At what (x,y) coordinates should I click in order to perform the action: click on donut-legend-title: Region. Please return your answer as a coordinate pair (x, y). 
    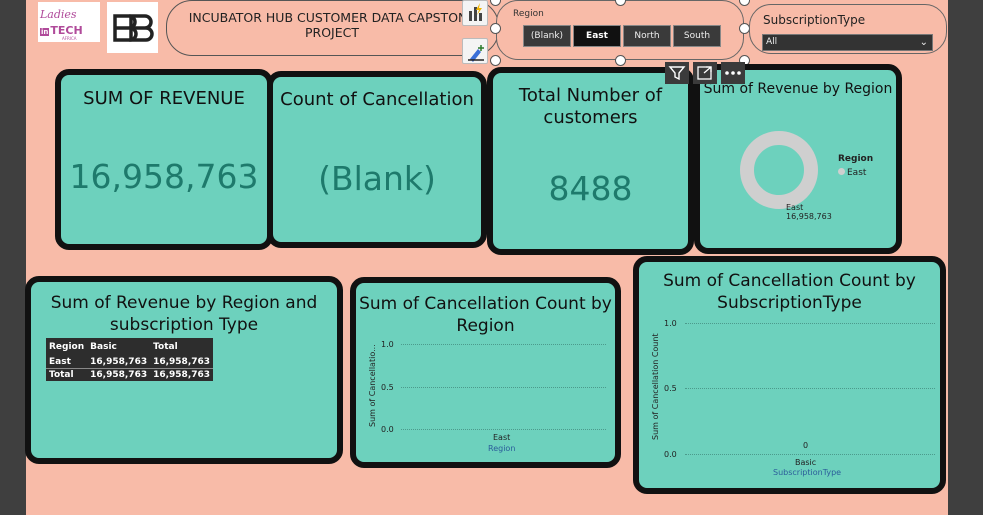
    Looking at the image, I should click on (856, 159).